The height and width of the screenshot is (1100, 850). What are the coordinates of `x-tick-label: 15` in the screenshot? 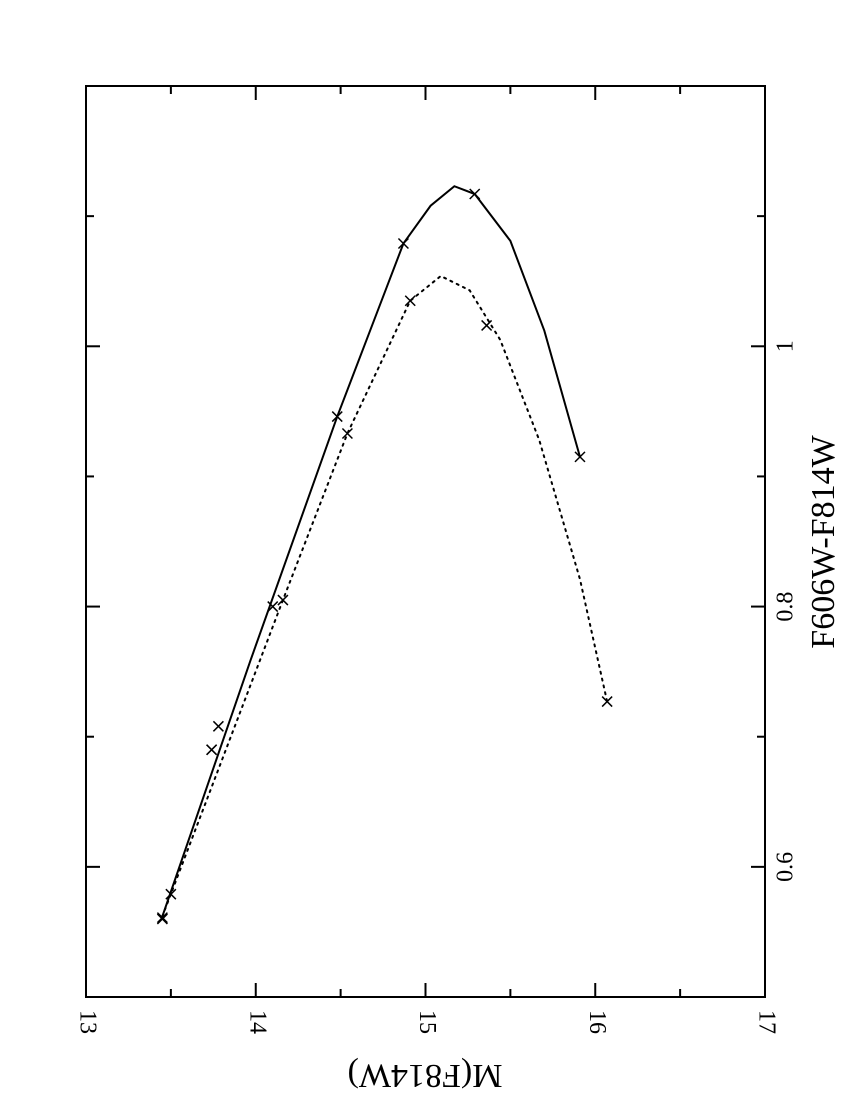 It's located at (427, 1022).